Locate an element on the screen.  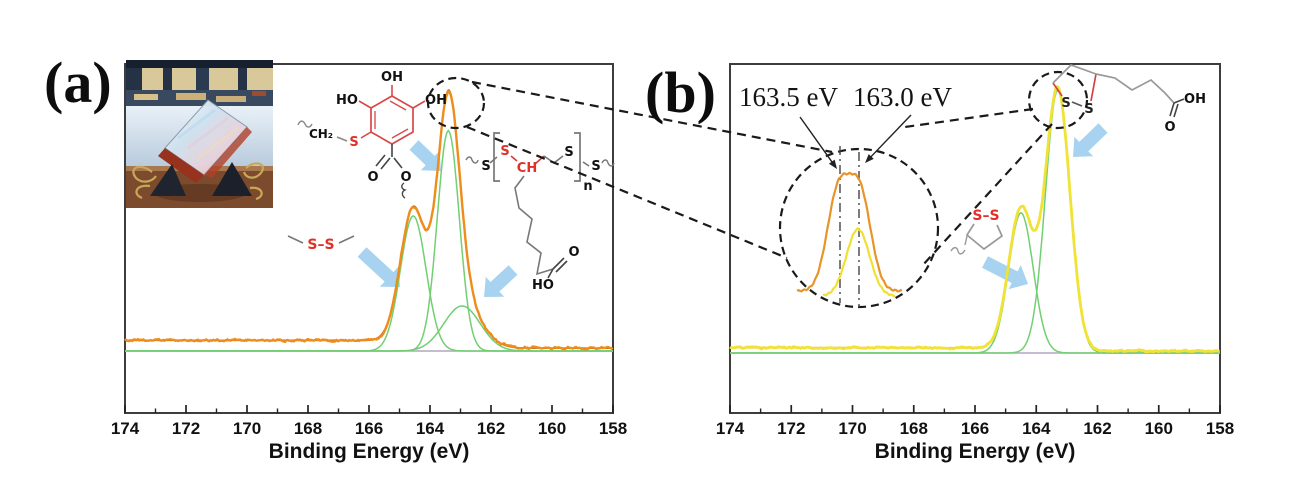
peak-a-dashed-circle is located at coordinates (456, 103).